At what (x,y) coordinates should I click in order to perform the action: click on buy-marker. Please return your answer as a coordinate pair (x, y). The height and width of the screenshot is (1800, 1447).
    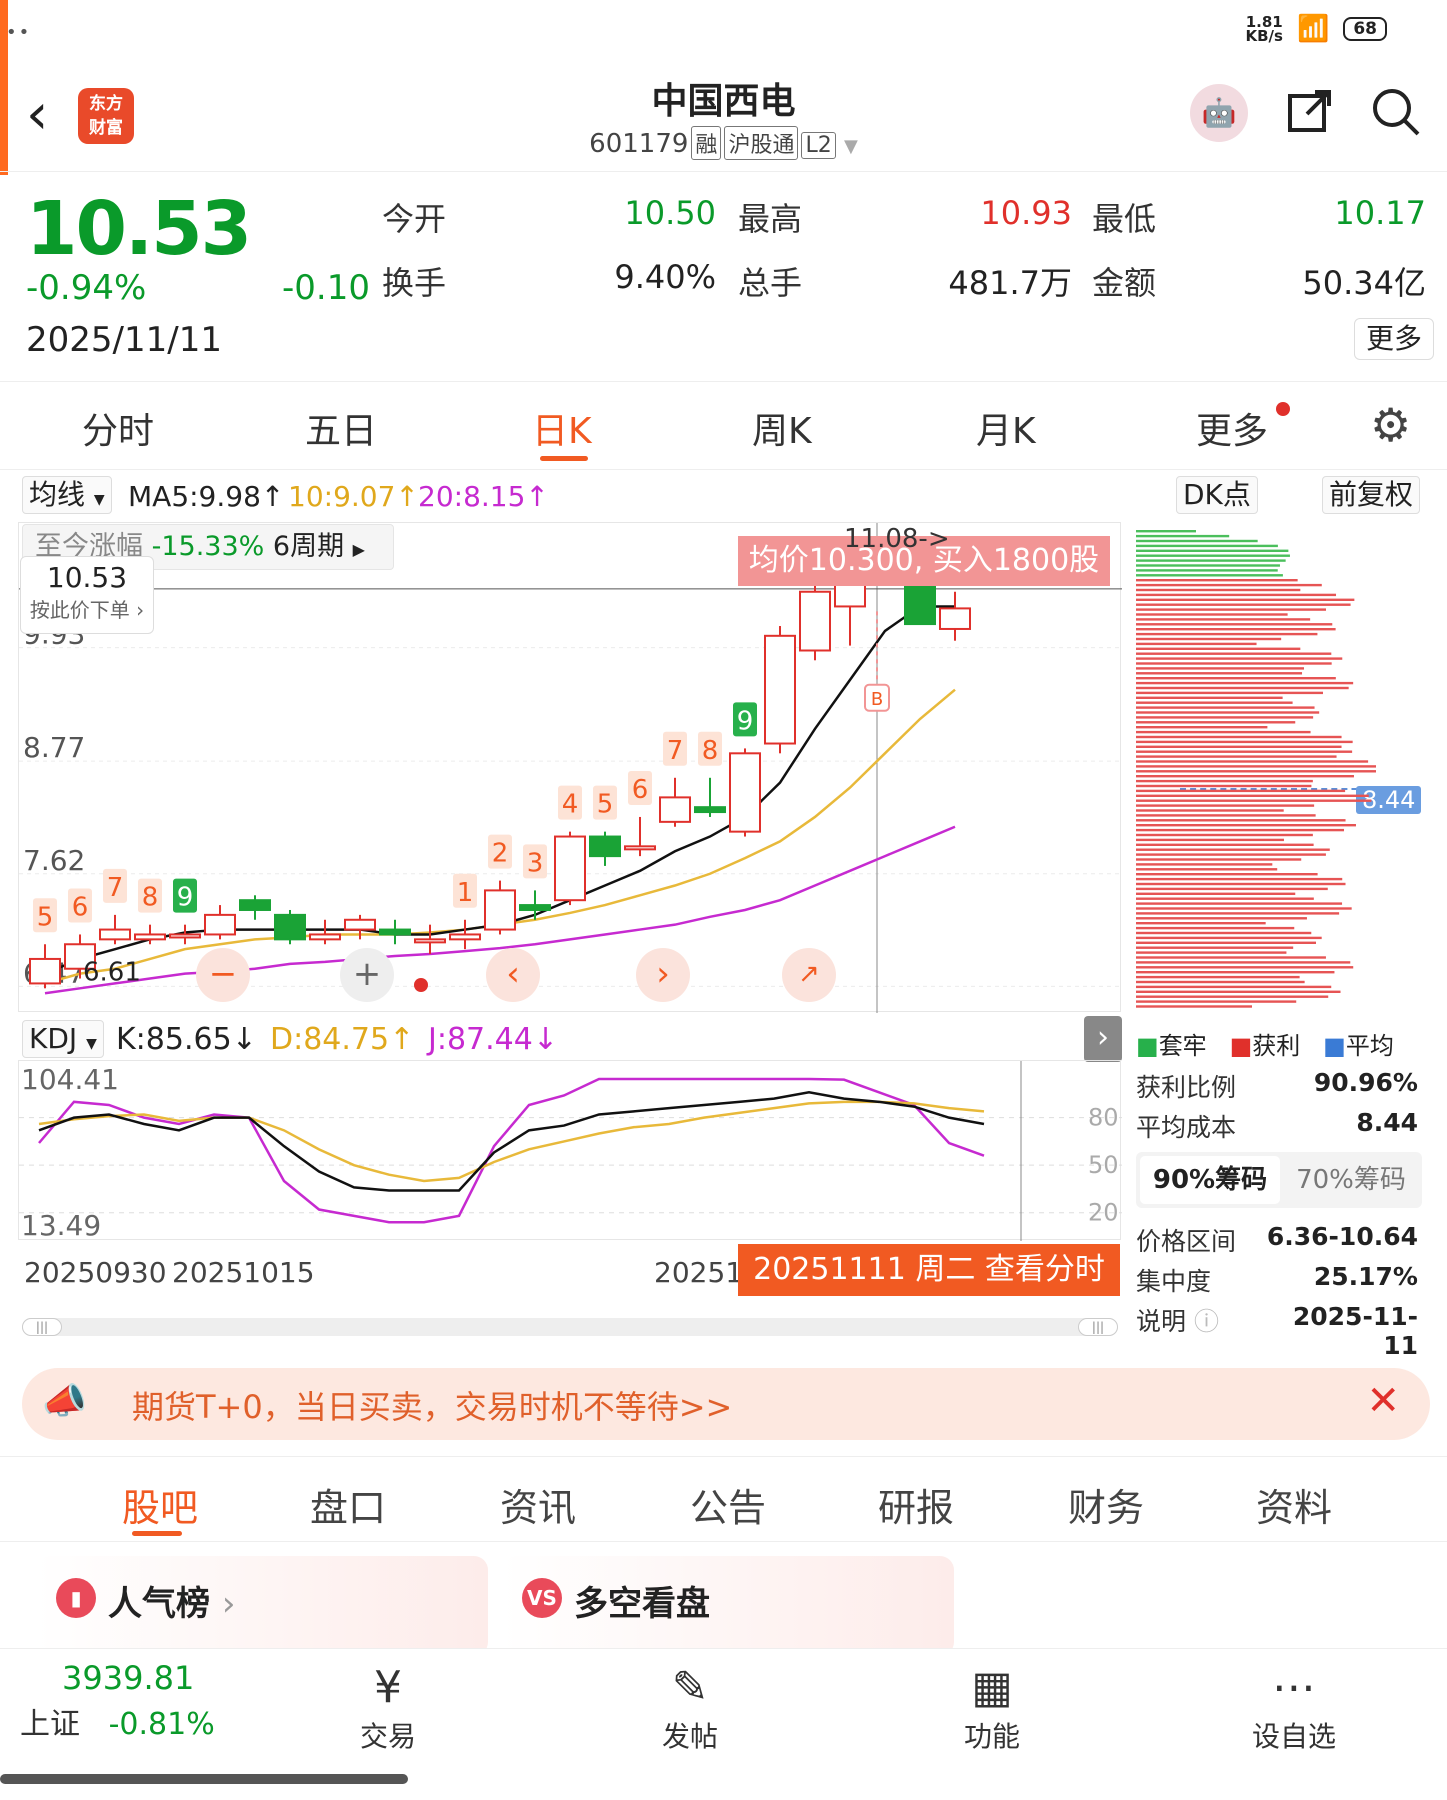
    Looking at the image, I should click on (877, 697).